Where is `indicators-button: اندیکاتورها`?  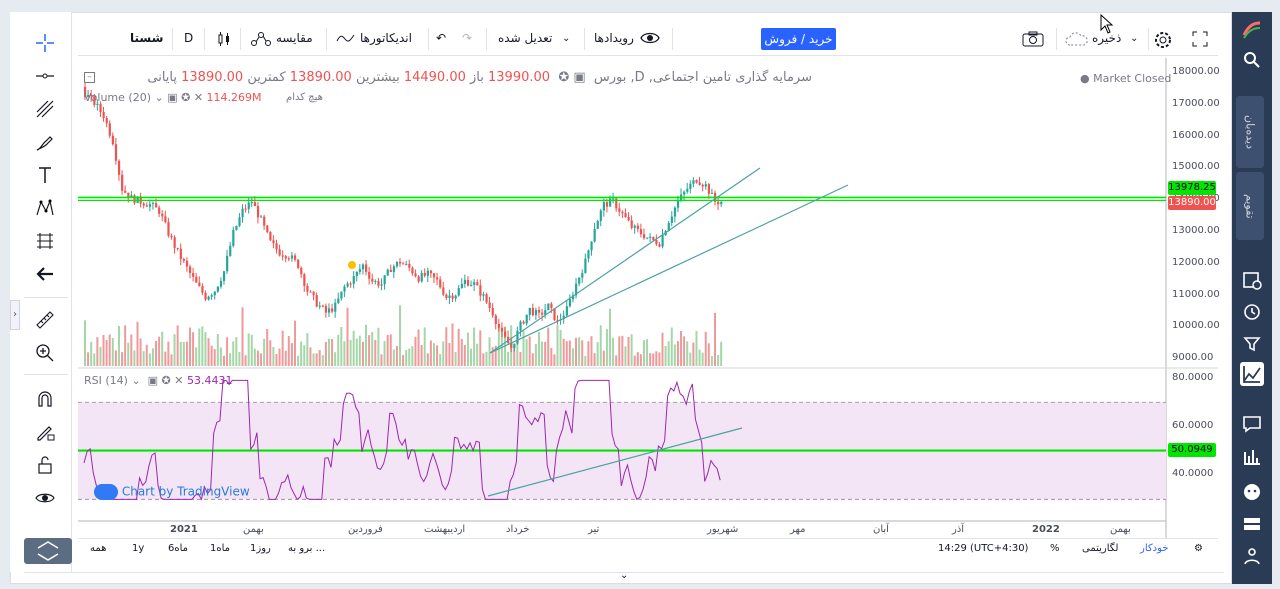
indicators-button: اندیکاتورها is located at coordinates (386, 38).